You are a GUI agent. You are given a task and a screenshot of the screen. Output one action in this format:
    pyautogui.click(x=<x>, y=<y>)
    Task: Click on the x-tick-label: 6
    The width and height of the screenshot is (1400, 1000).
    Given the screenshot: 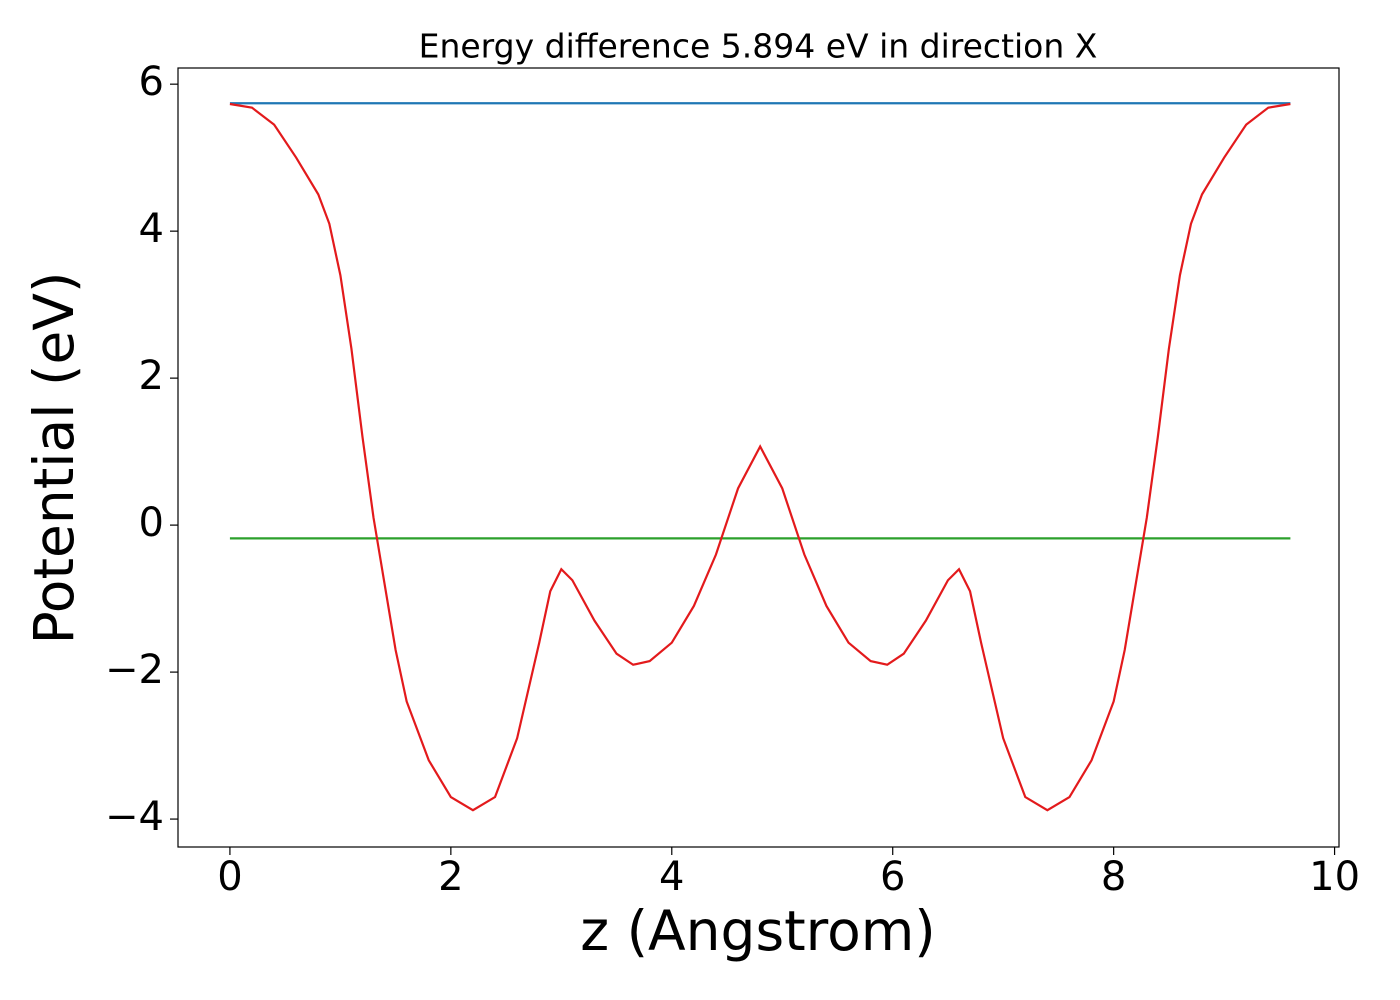 What is the action you would take?
    pyautogui.click(x=892, y=877)
    